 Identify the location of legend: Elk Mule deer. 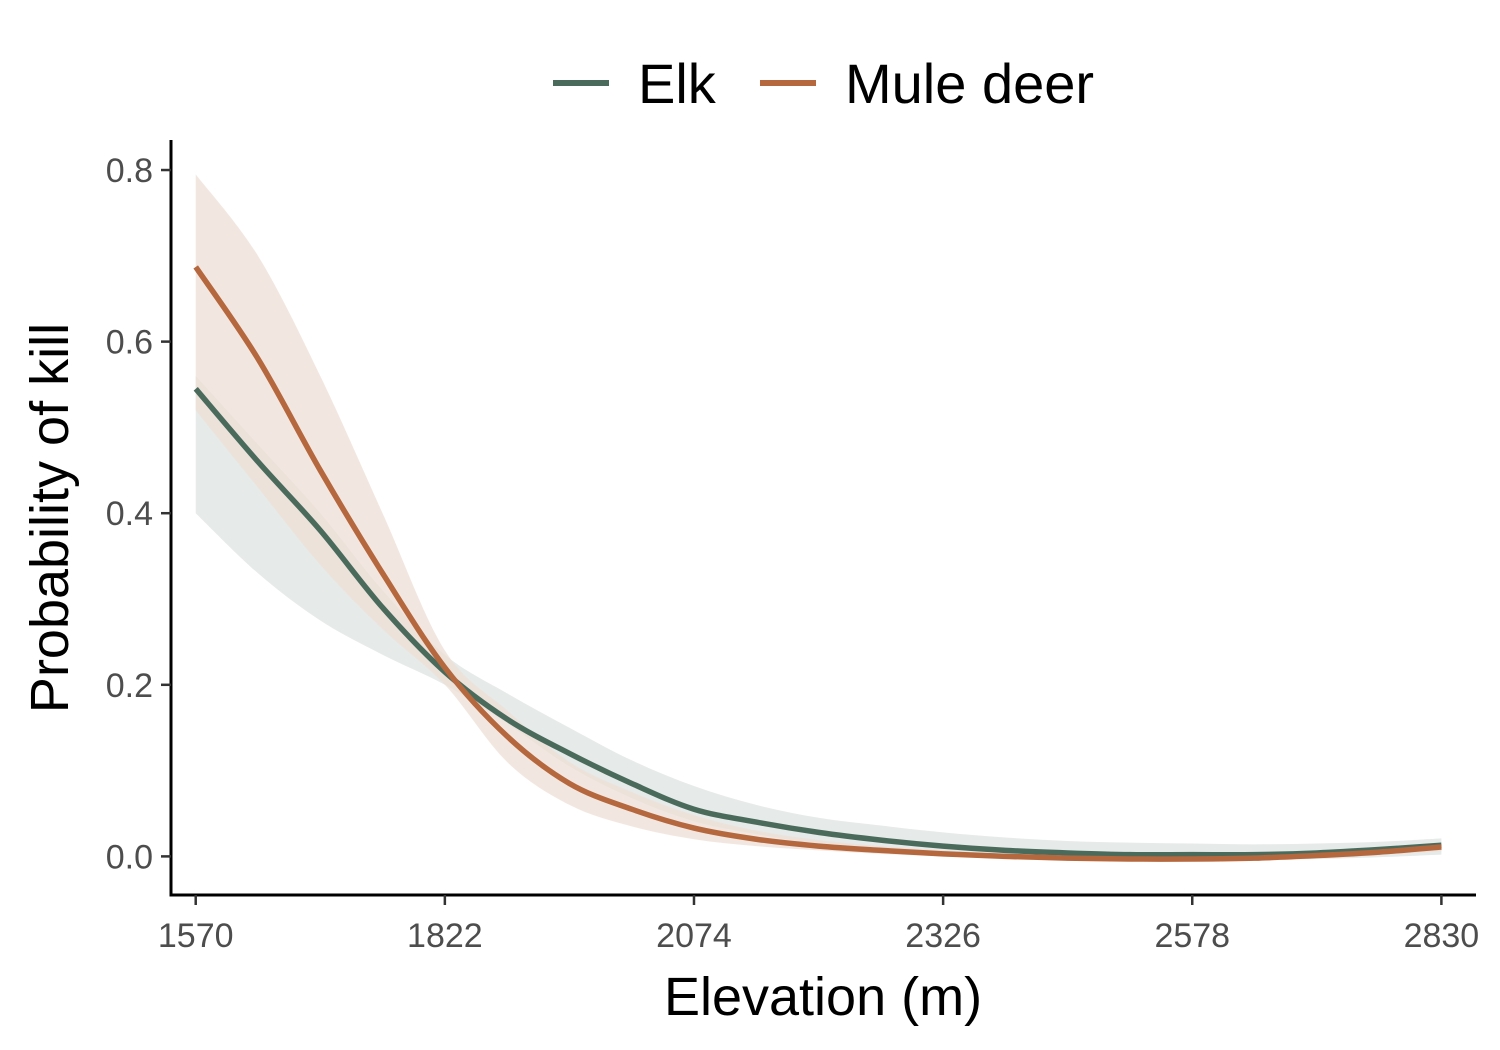
(823, 83).